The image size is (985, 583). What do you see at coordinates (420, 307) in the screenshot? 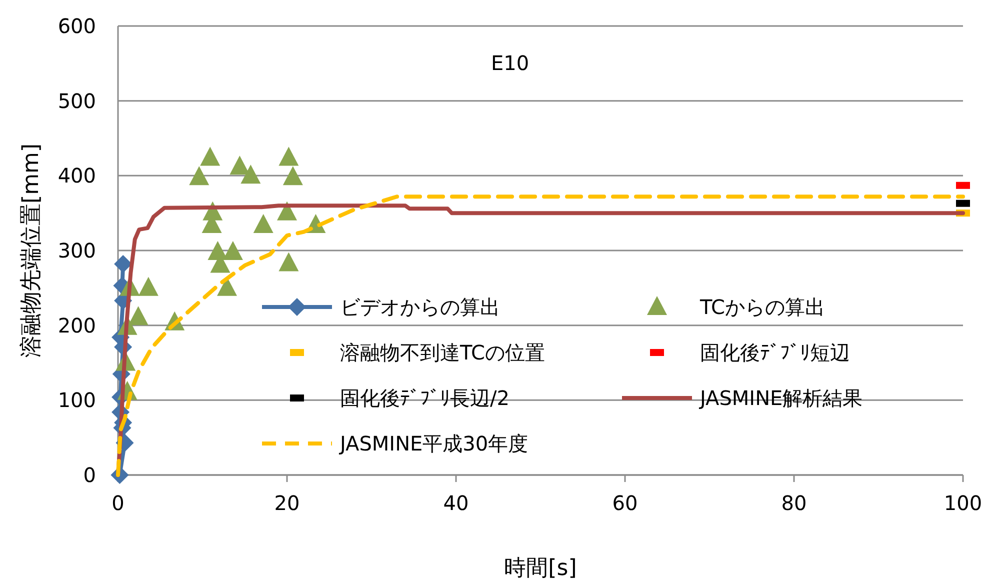
I see `legend-label: ビデオからの算出` at bounding box center [420, 307].